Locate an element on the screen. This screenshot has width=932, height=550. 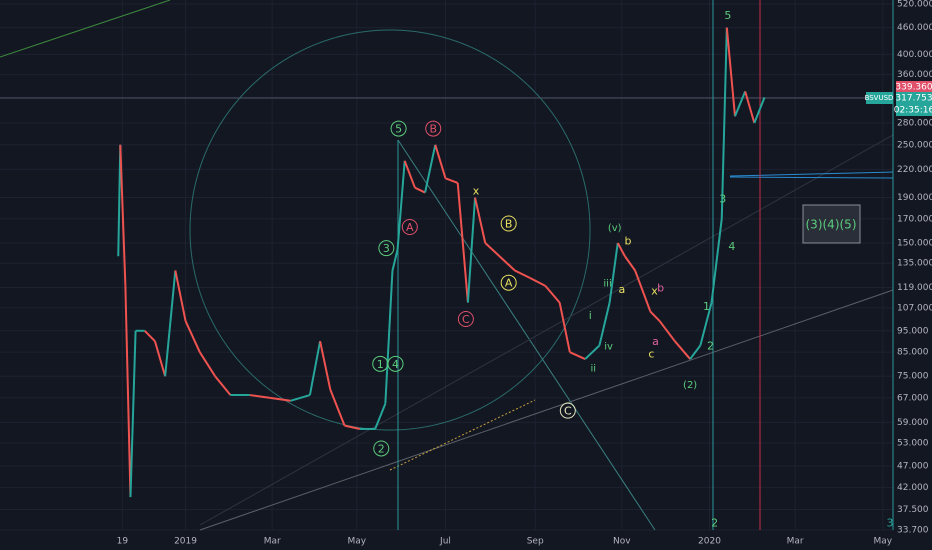
x-tick-label: 2019 is located at coordinates (185, 542).